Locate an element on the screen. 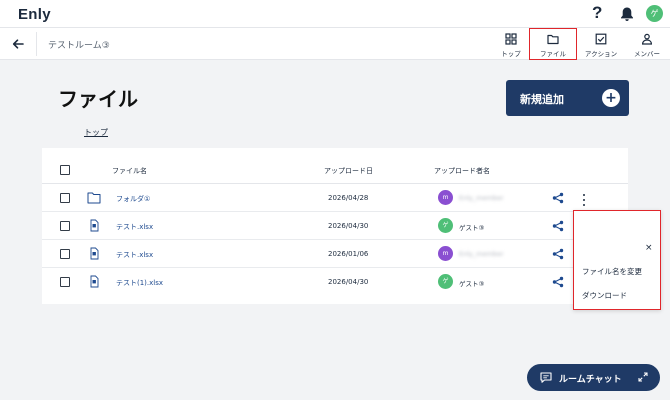 This screenshot has width=670, height=400. page-title: ファイル is located at coordinates (98, 99).